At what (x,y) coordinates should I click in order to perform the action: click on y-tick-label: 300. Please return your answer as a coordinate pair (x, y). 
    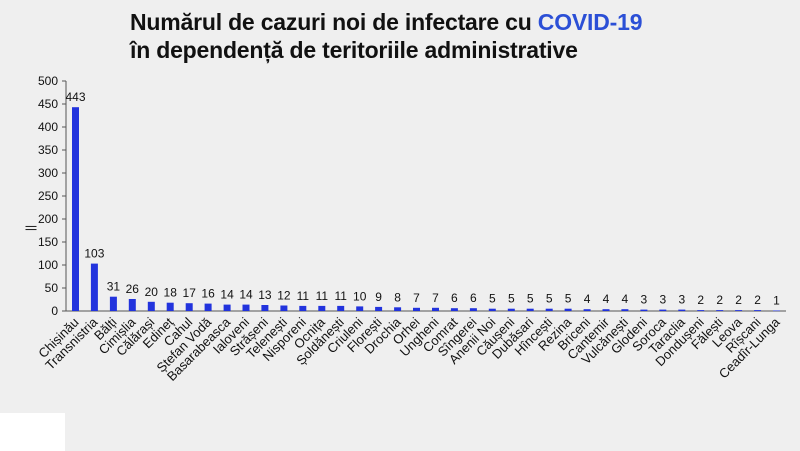
    Looking at the image, I should click on (48, 173).